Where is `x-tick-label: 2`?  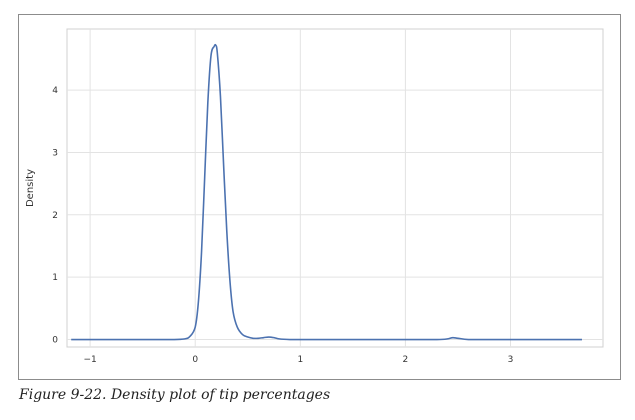 x-tick-label: 2 is located at coordinates (406, 360).